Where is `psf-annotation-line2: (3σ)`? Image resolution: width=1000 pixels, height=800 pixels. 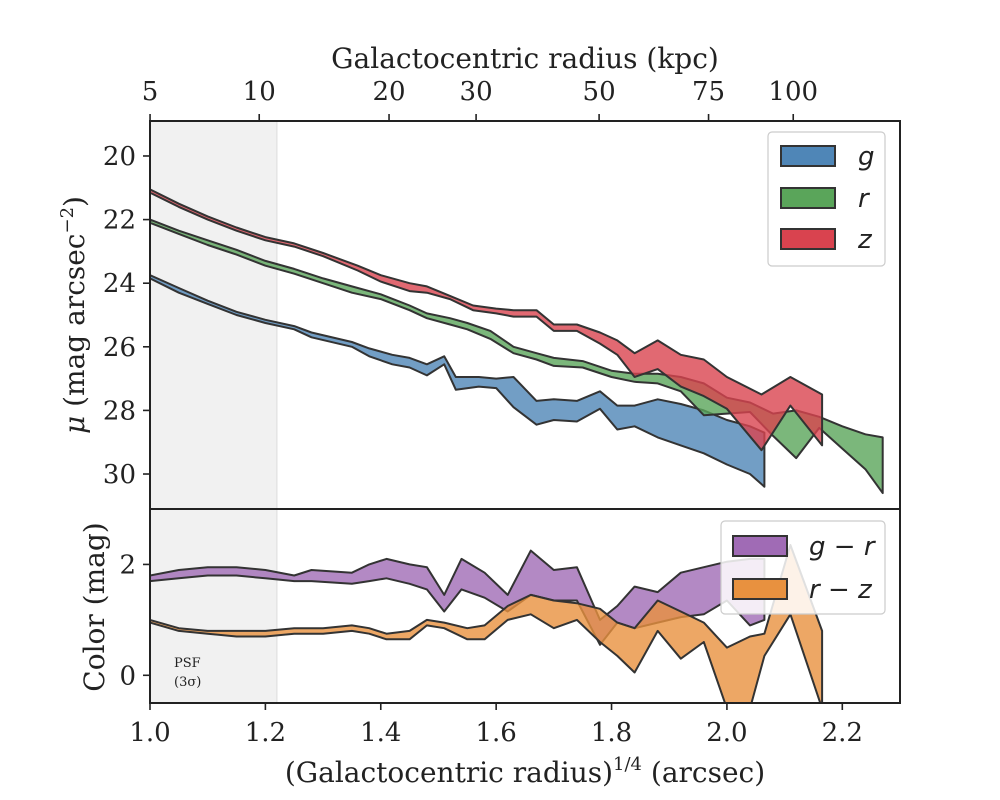
psf-annotation-line2: (3σ) is located at coordinates (187, 682).